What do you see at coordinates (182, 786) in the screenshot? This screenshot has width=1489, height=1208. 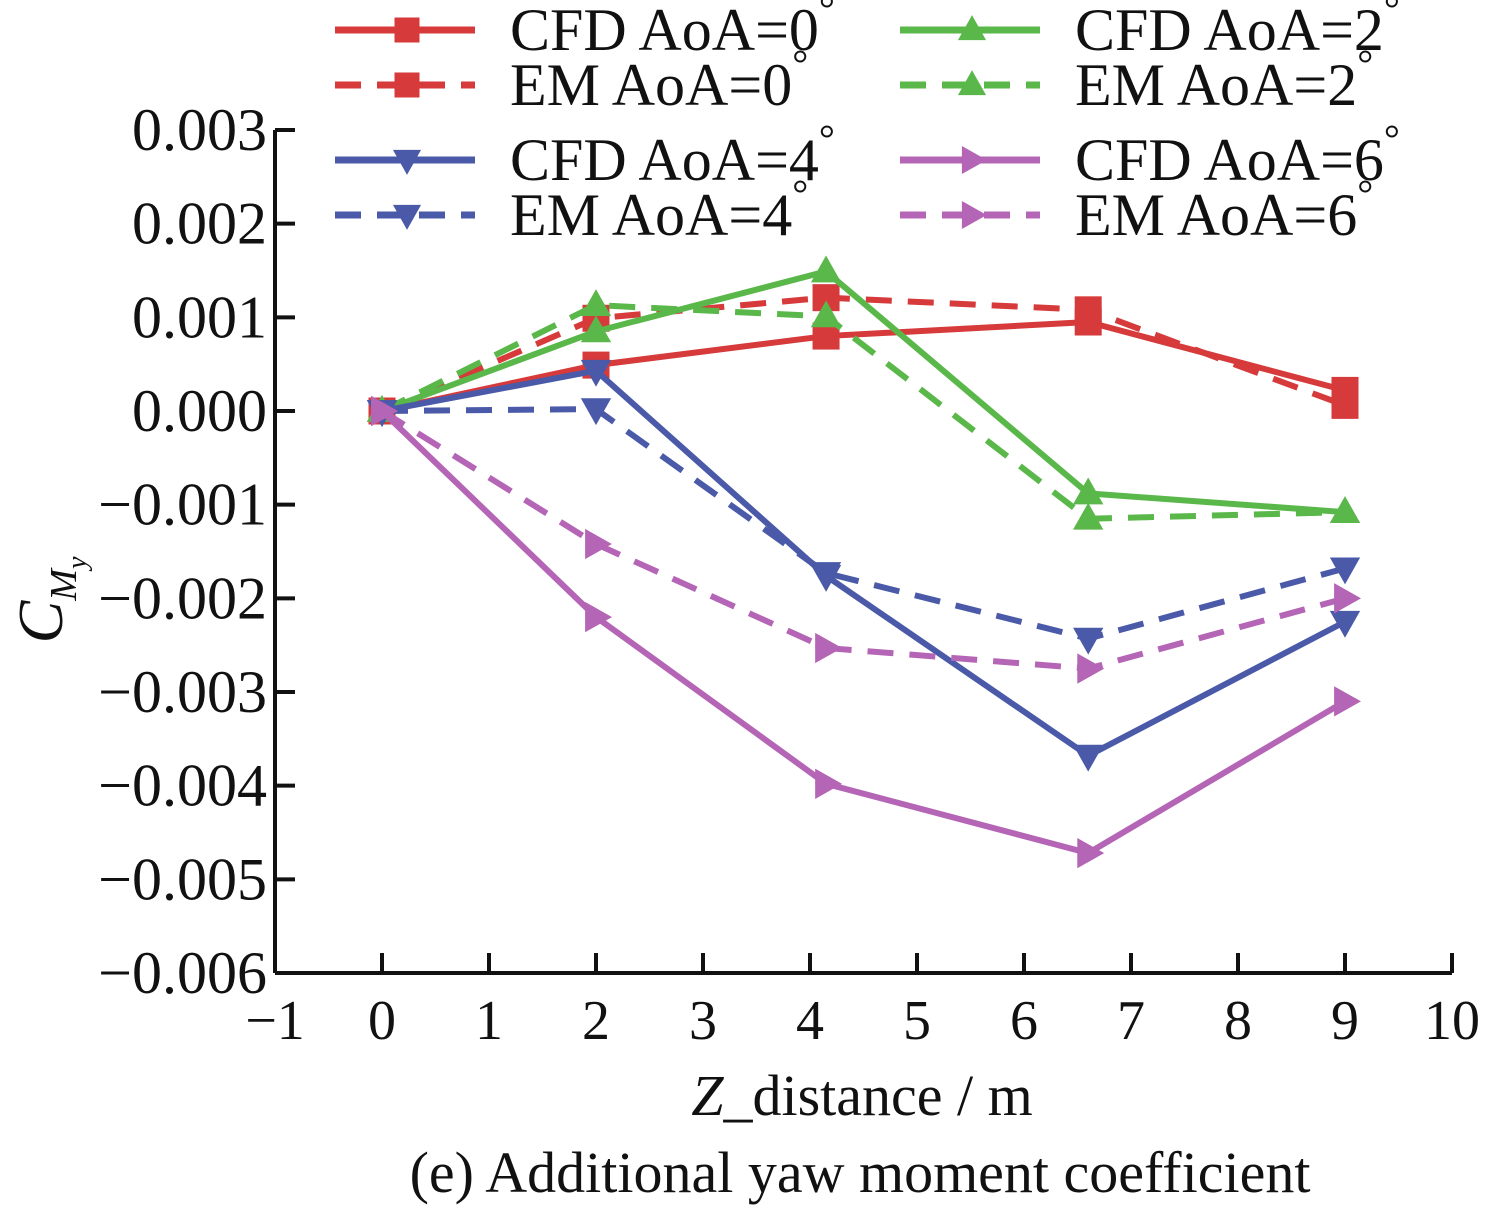 I see `y-tick-label: −0.004` at bounding box center [182, 786].